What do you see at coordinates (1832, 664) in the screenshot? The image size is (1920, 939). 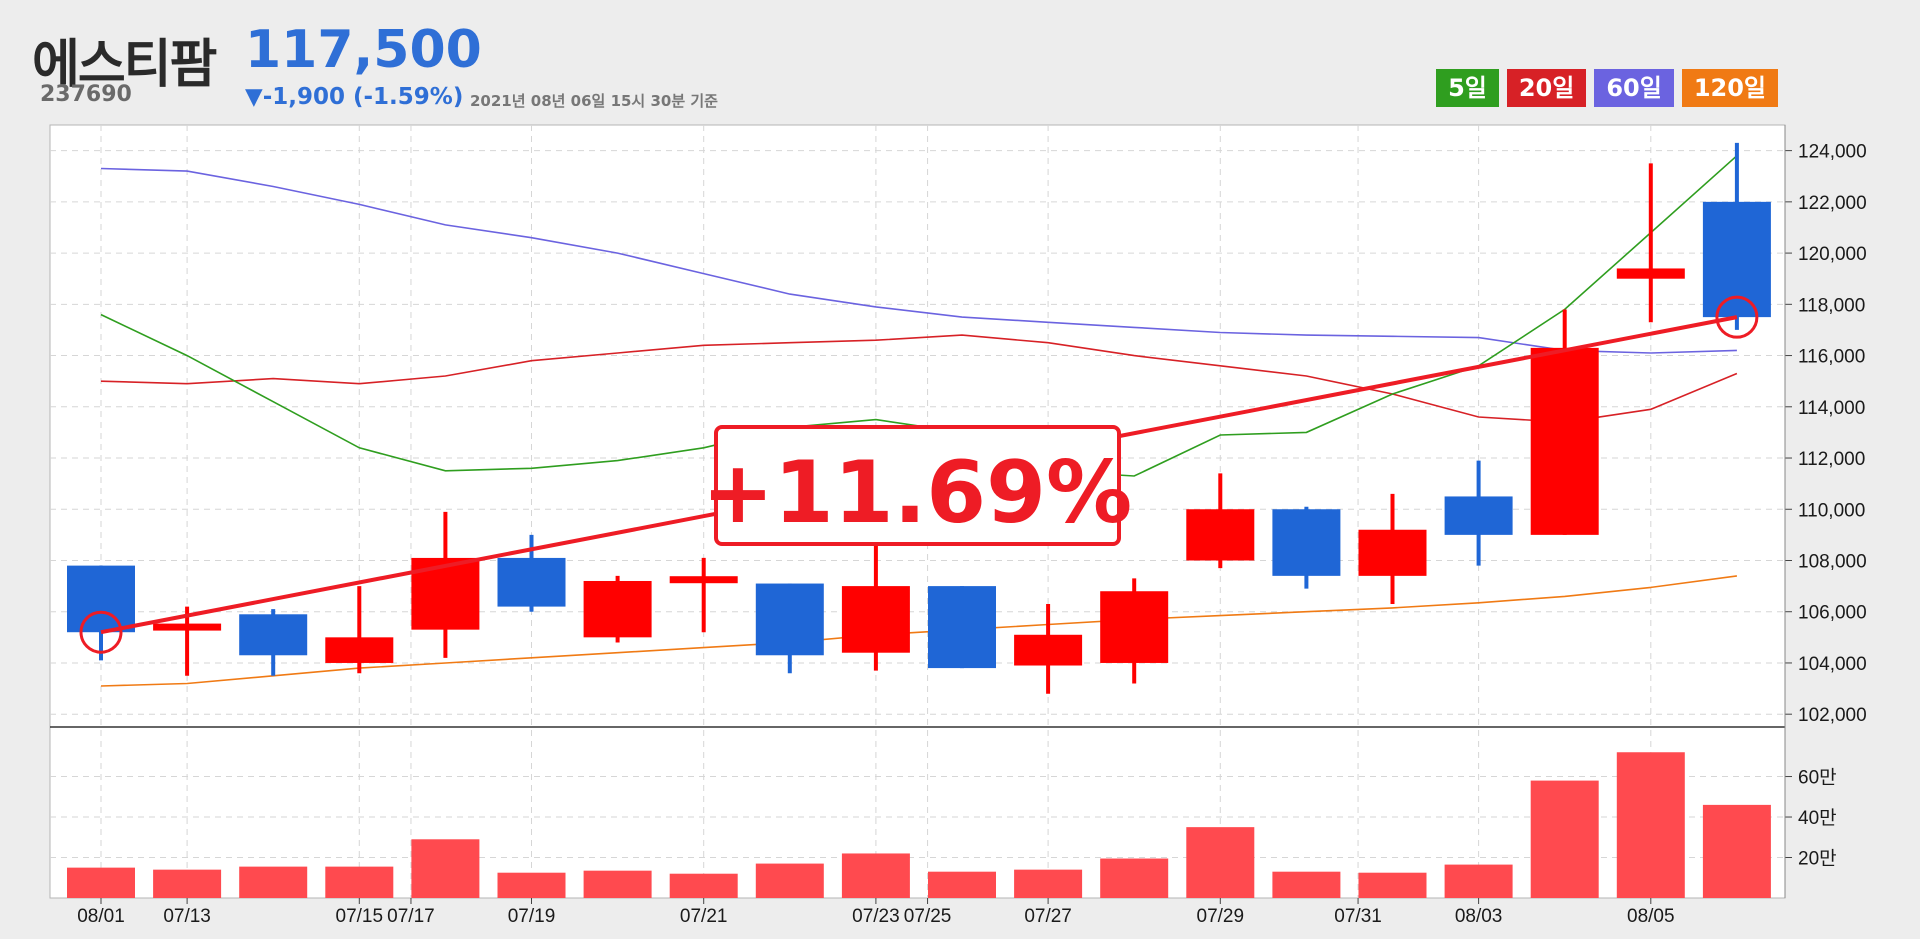 I see `y-tick-label: 104,000` at bounding box center [1832, 664].